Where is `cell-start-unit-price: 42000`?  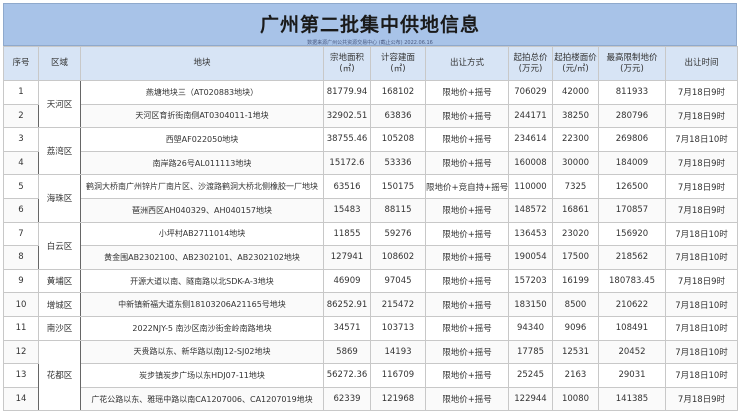
cell-start-unit-price: 42000 is located at coordinates (575, 92).